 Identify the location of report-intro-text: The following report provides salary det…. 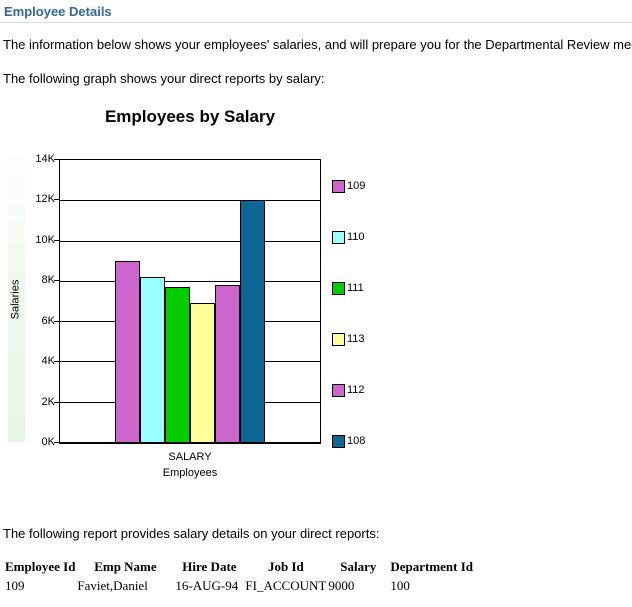
(191, 533).